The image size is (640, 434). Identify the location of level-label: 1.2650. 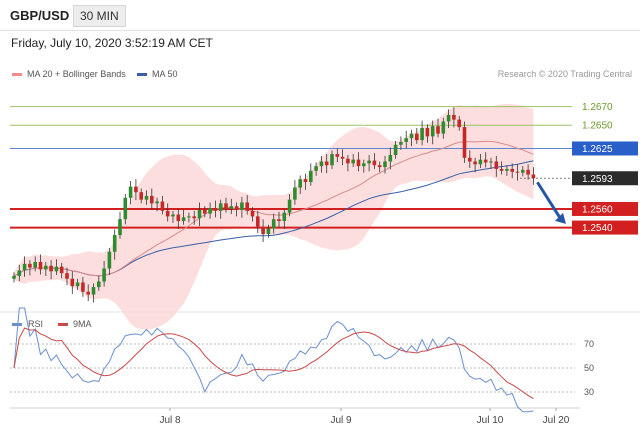
(597, 126).